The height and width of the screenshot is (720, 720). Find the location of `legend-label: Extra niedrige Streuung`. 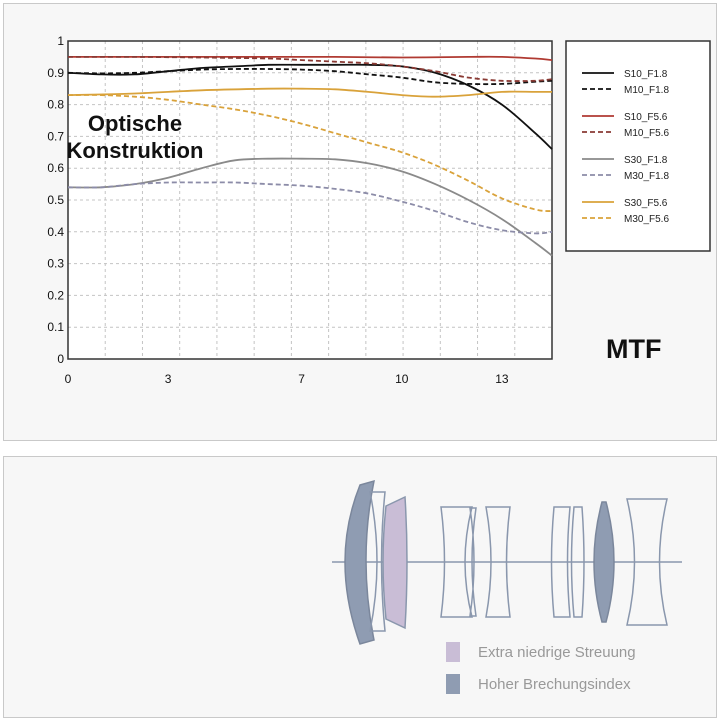

legend-label: Extra niedrige Streuung is located at coordinates (557, 652).